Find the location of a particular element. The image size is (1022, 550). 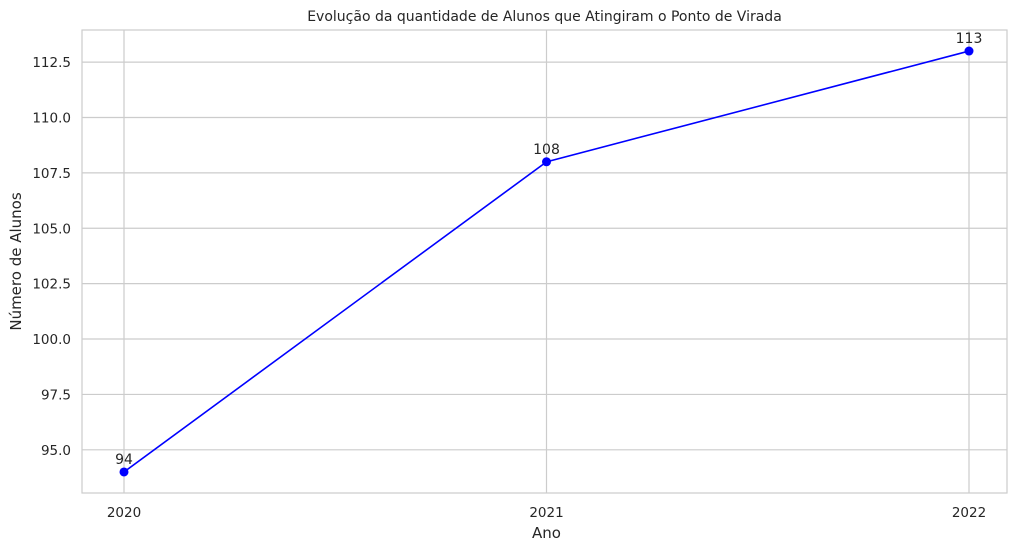

y-tick-label: 102.5 is located at coordinates (51, 285).